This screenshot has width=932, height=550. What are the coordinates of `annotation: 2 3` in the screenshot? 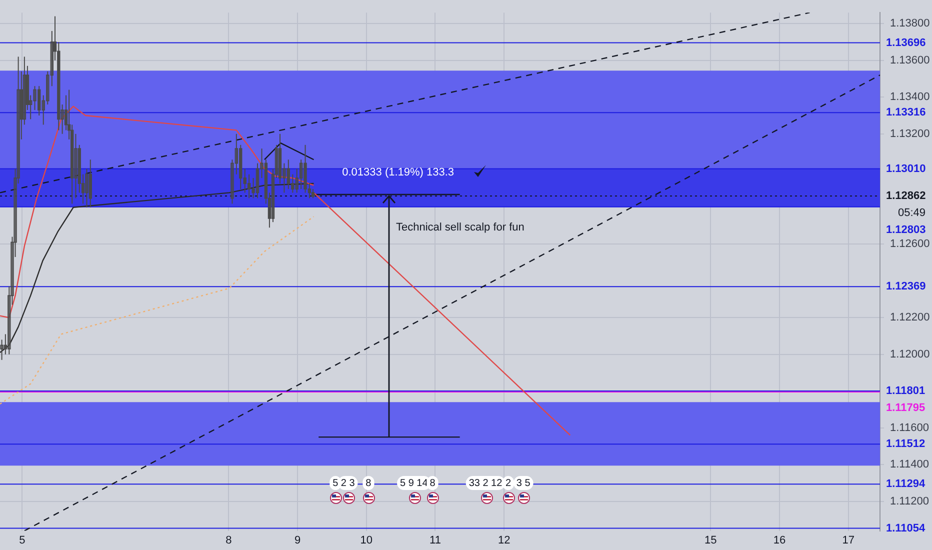 It's located at (348, 483).